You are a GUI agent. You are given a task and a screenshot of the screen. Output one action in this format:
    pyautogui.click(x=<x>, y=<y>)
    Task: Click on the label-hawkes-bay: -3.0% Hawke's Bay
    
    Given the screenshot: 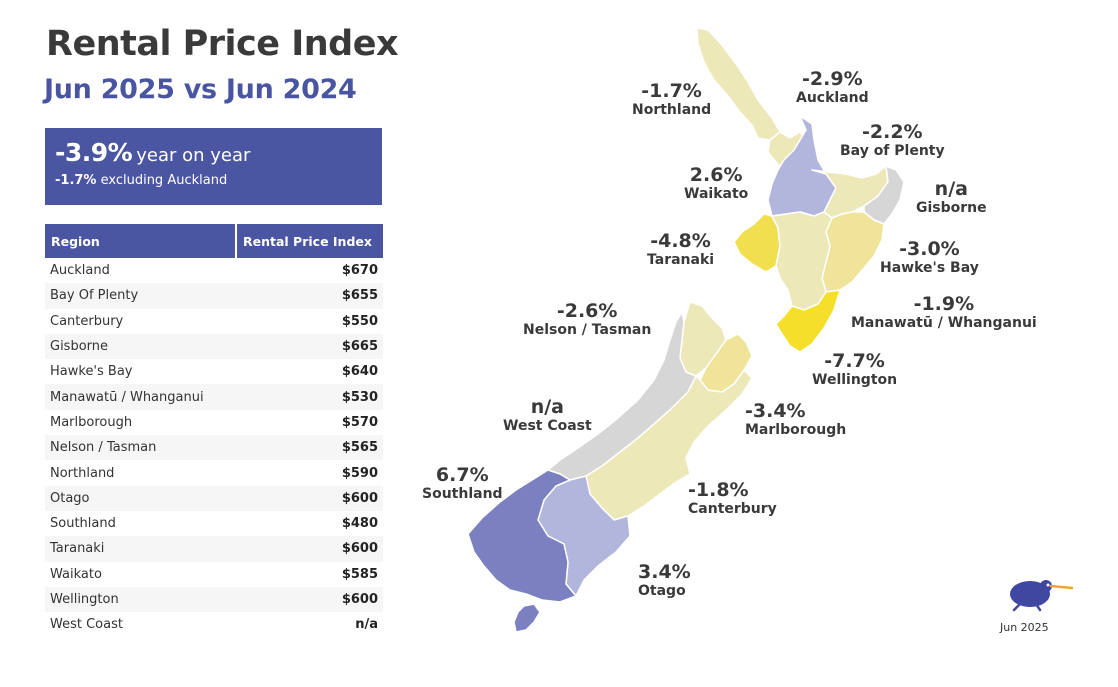 What is the action you would take?
    pyautogui.click(x=929, y=257)
    